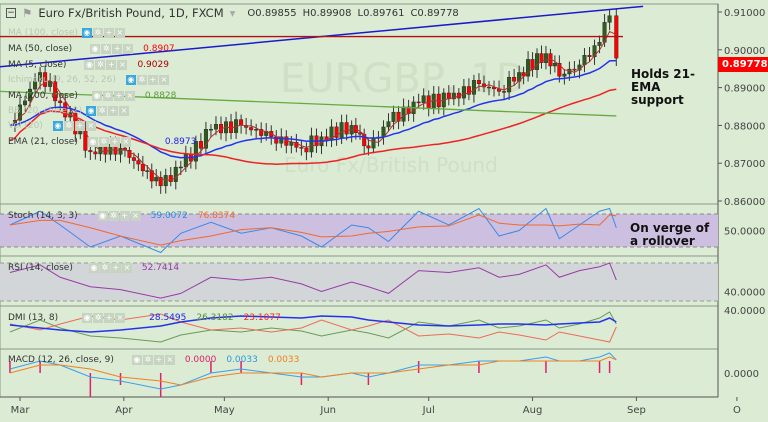  What do you see at coordinates (737, 410) in the screenshot?
I see `x-tick-label: O` at bounding box center [737, 410].